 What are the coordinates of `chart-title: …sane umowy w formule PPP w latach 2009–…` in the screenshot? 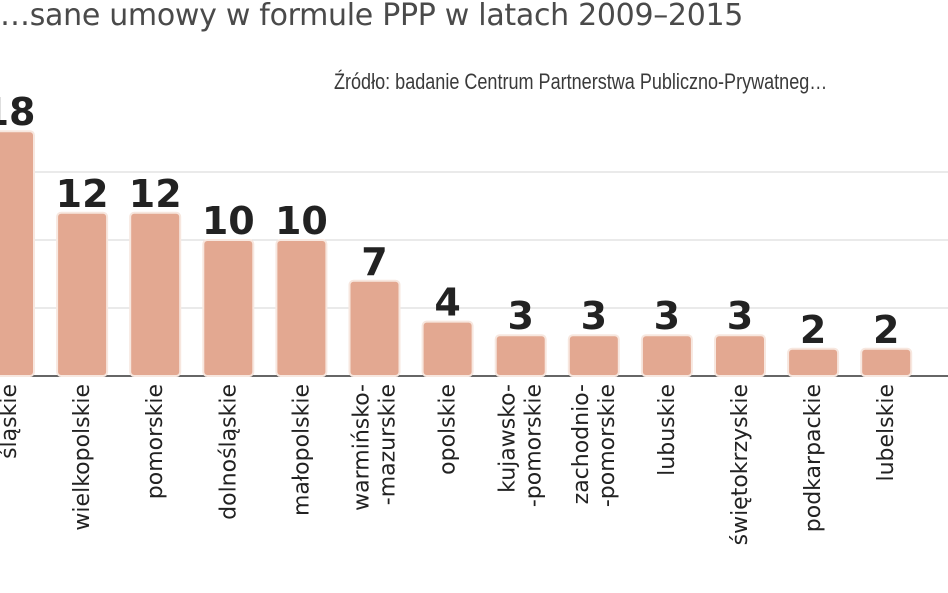 It's located at (372, 16).